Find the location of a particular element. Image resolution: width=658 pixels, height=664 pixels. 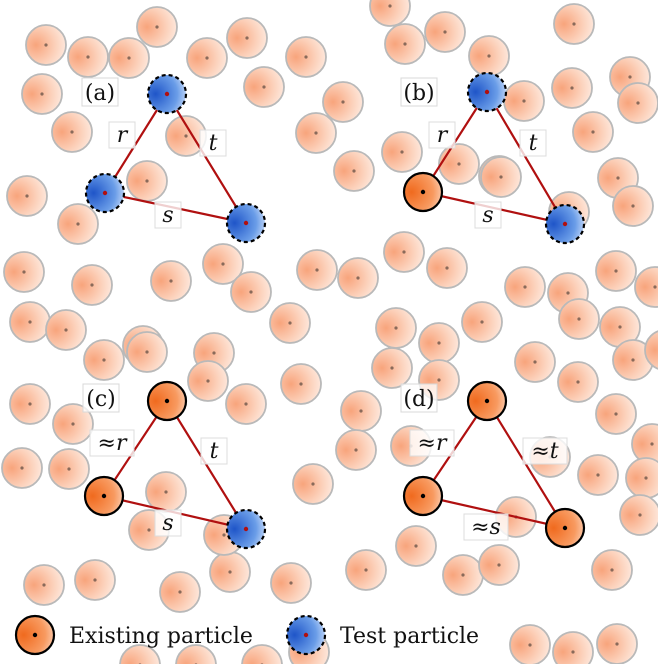

legend-existing-label: Existing particle is located at coordinates (161, 636).